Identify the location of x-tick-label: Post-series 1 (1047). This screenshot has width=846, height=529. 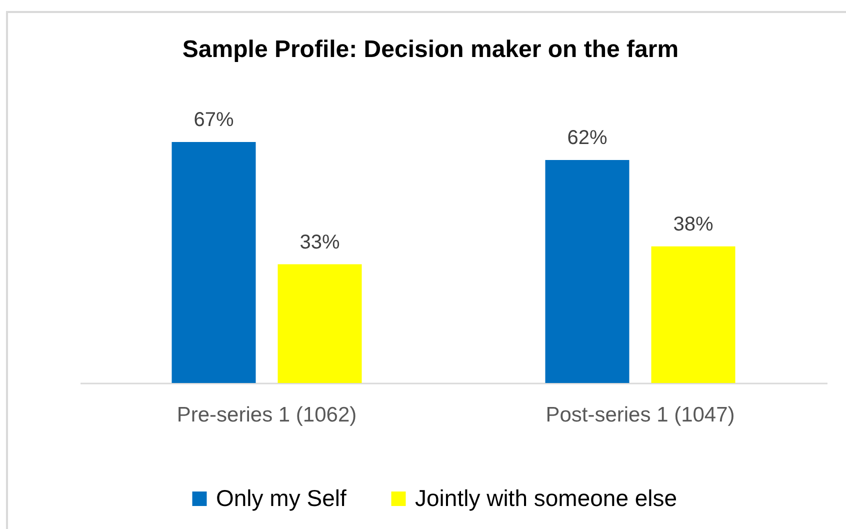
(640, 415).